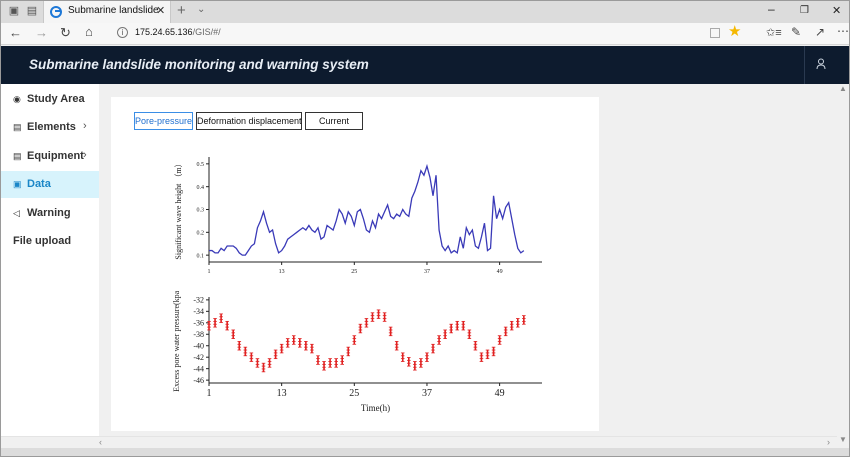 This screenshot has height=457, width=850. Describe the element at coordinates (17, 99) in the screenshot. I see `map-pin-icon: ◉` at that location.